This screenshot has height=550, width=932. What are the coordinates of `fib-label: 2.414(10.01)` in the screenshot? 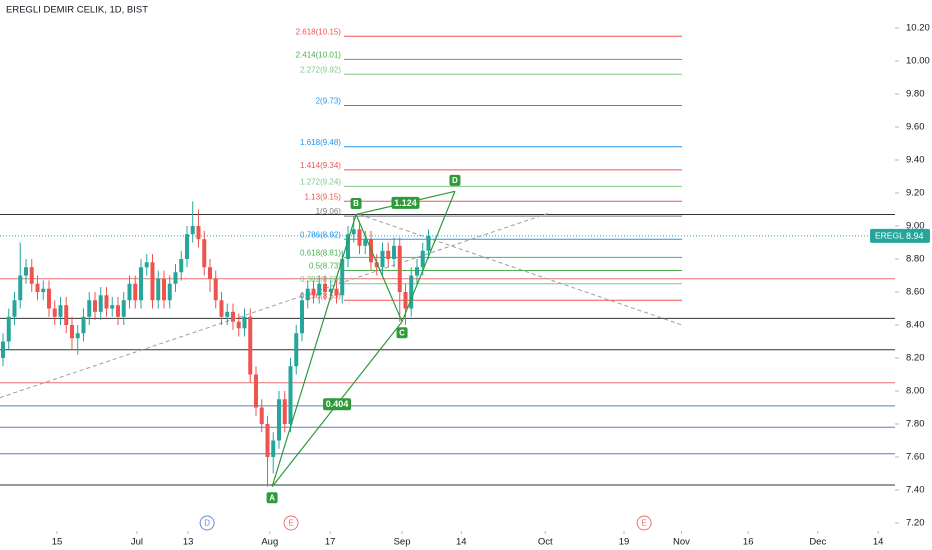 It's located at (319, 54).